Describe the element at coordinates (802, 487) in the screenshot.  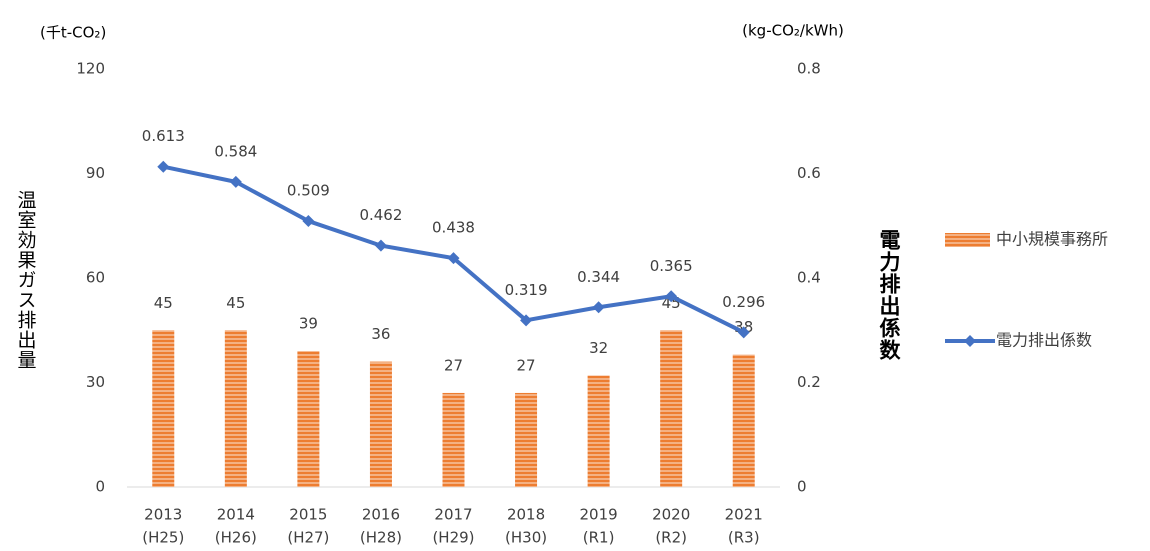
I see `y2-tick-label: 0` at that location.